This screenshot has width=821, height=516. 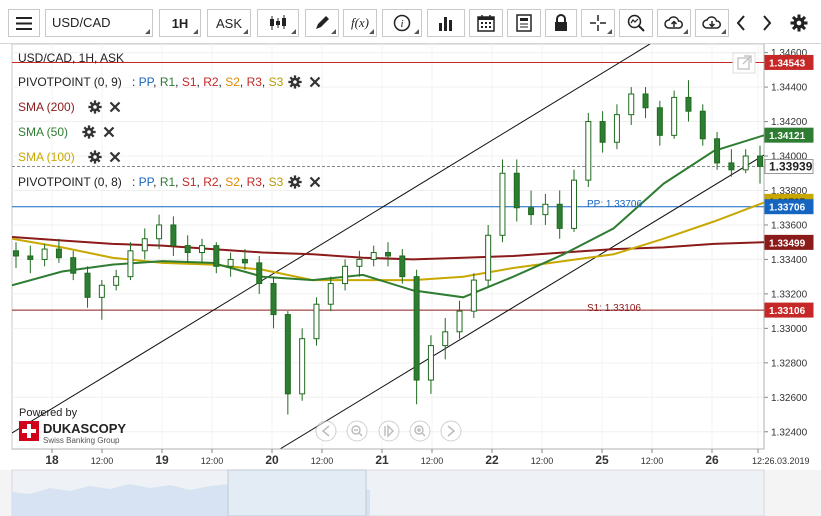 I want to click on news-button, so click(x=524, y=23).